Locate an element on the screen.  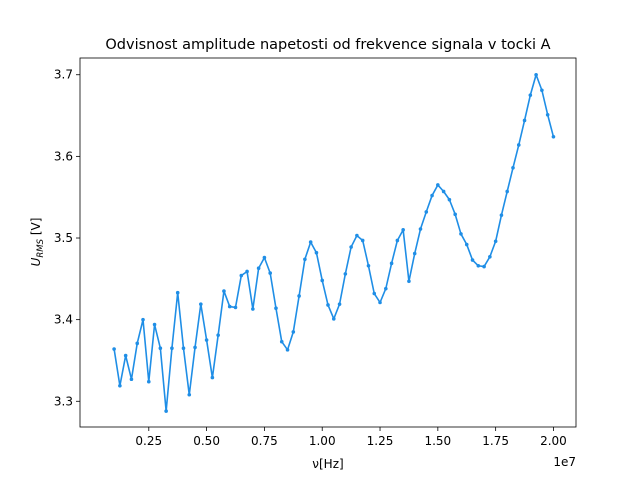
x-tick-label: 2.00 is located at coordinates (553, 441).